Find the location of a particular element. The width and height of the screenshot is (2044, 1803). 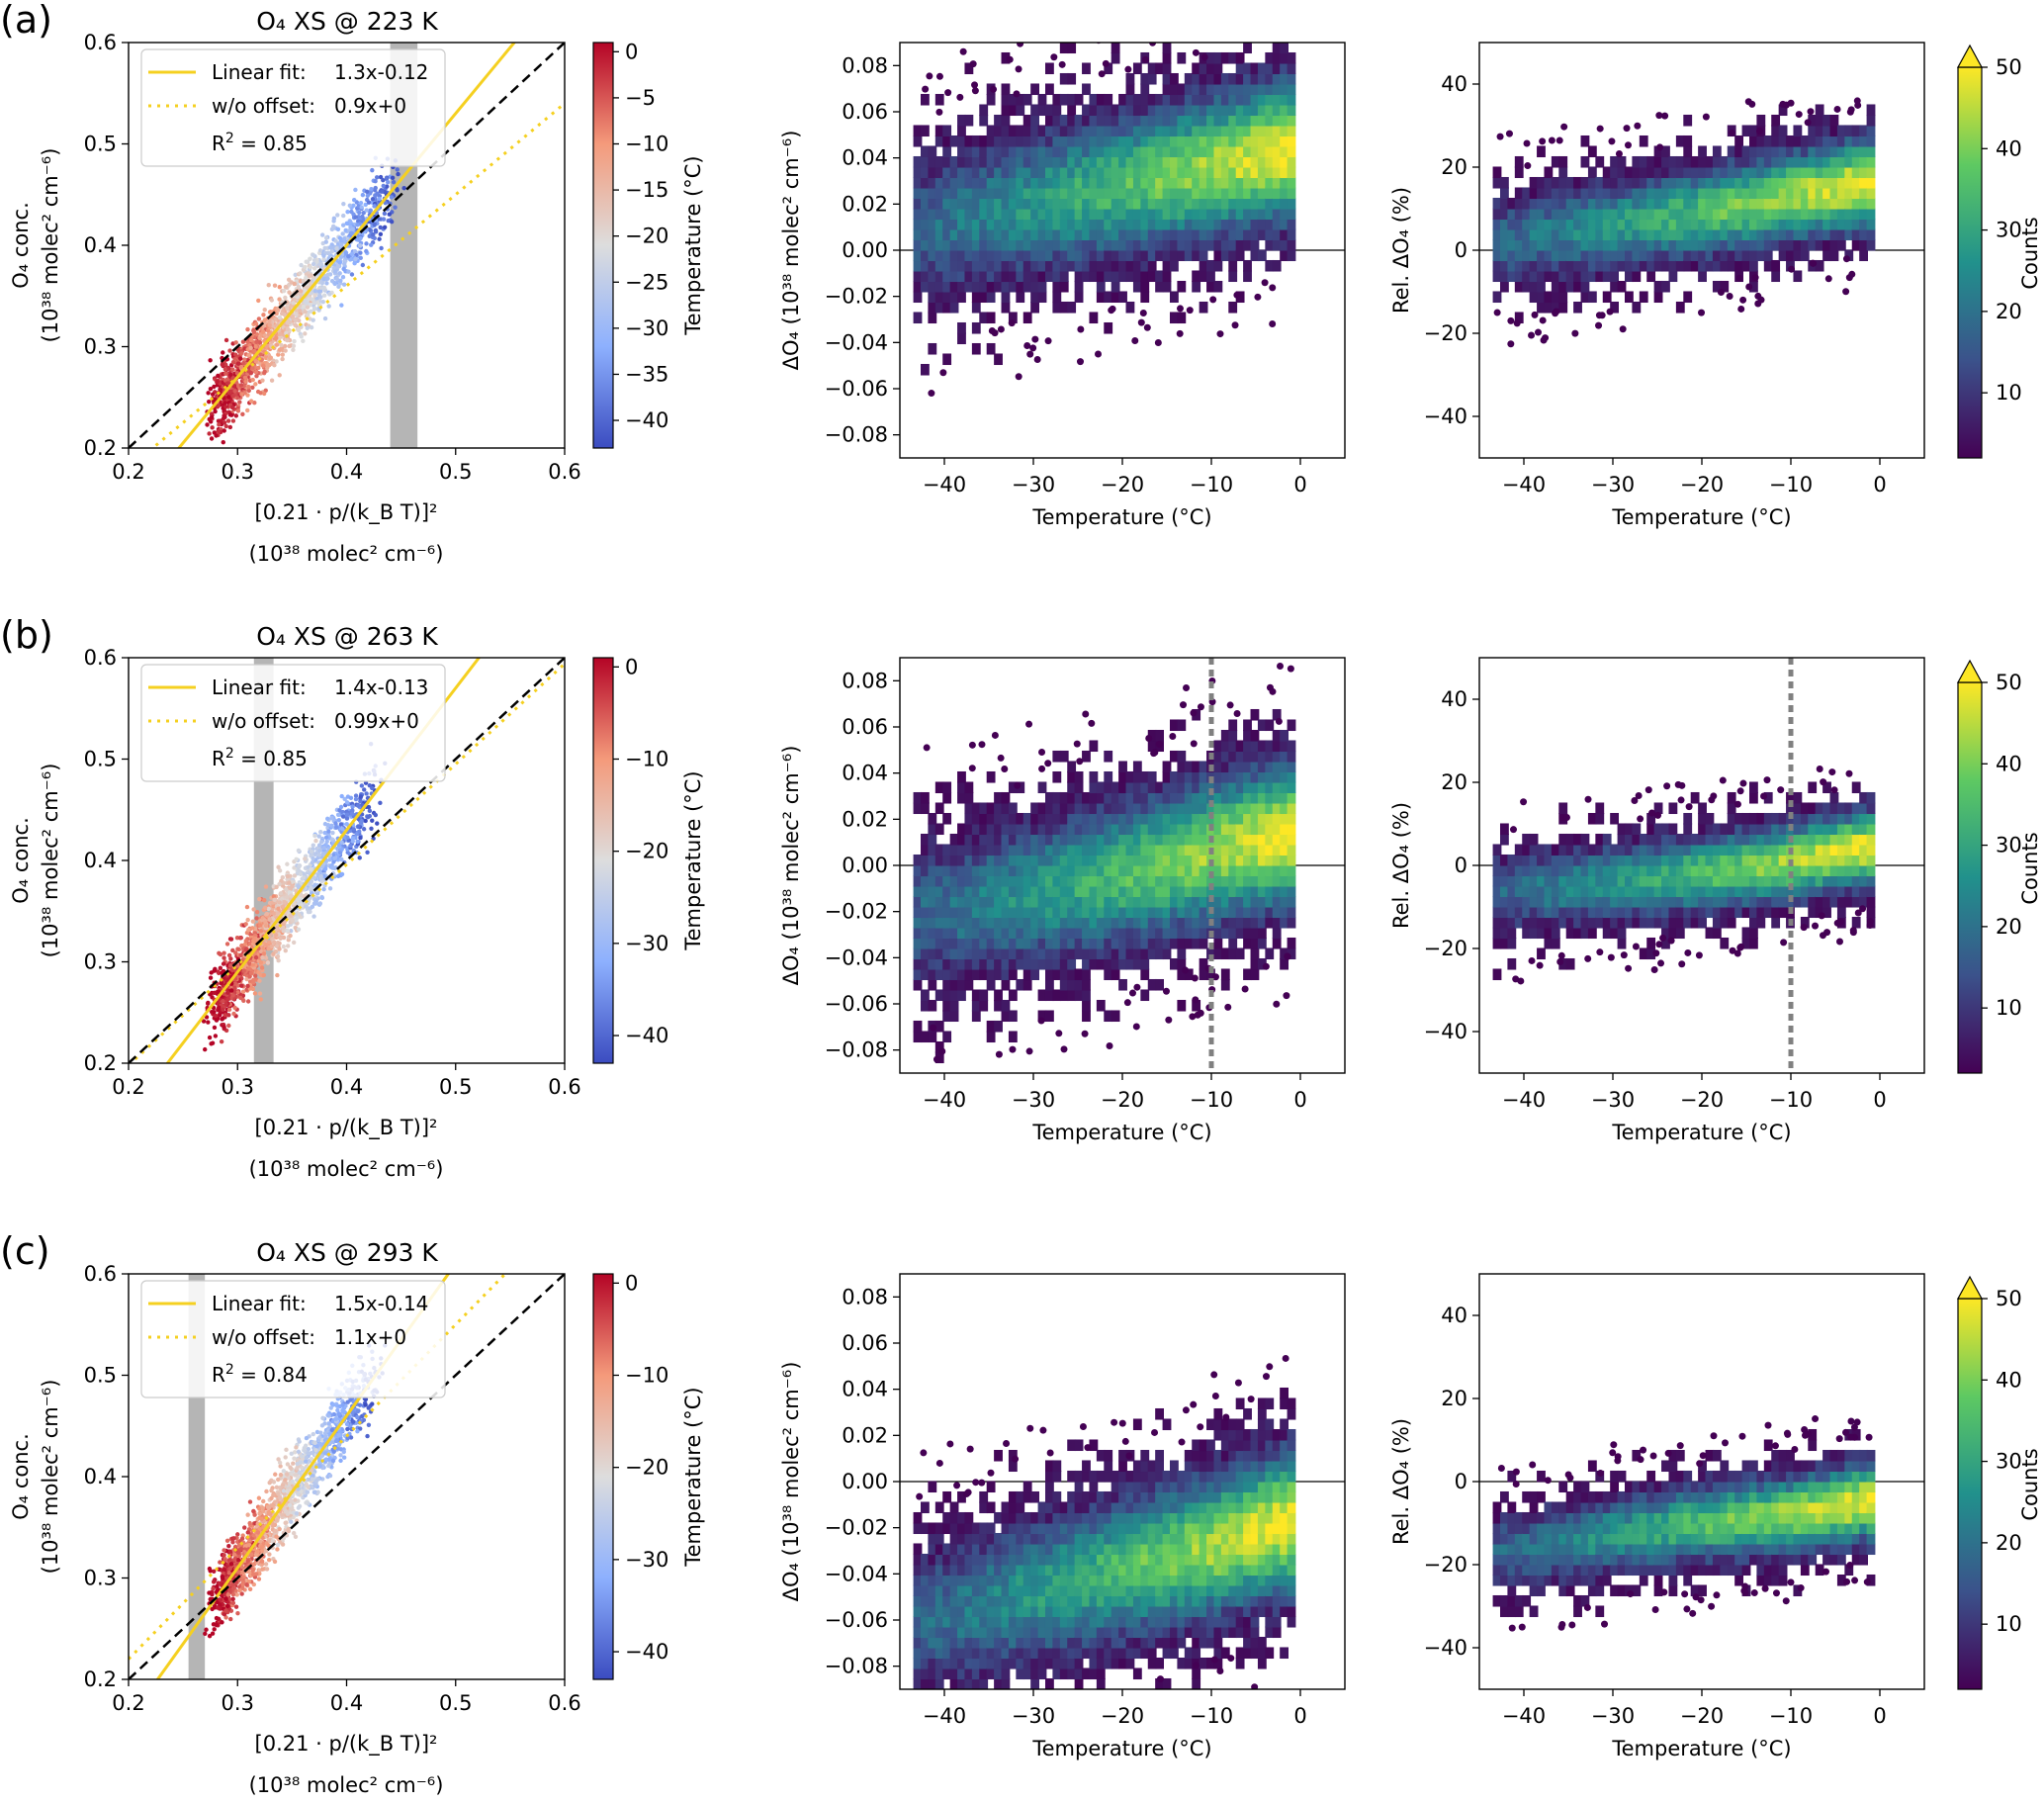

colorbar-tick-label: −20 is located at coordinates (646, 237).